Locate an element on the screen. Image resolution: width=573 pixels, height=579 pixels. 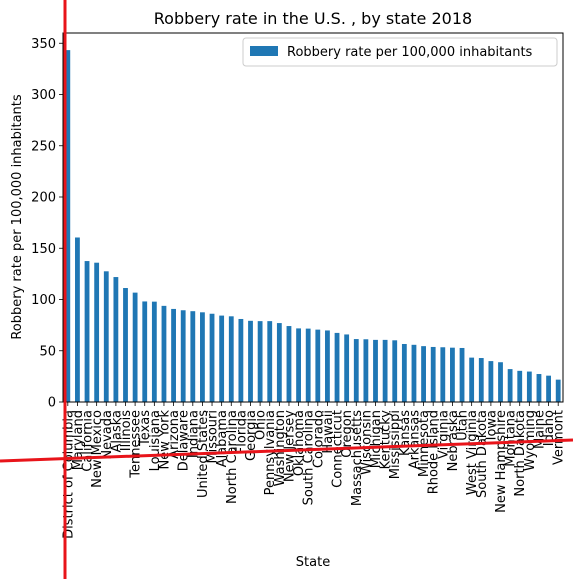
x-tick-label: Montana is located at coordinates (511, 438).